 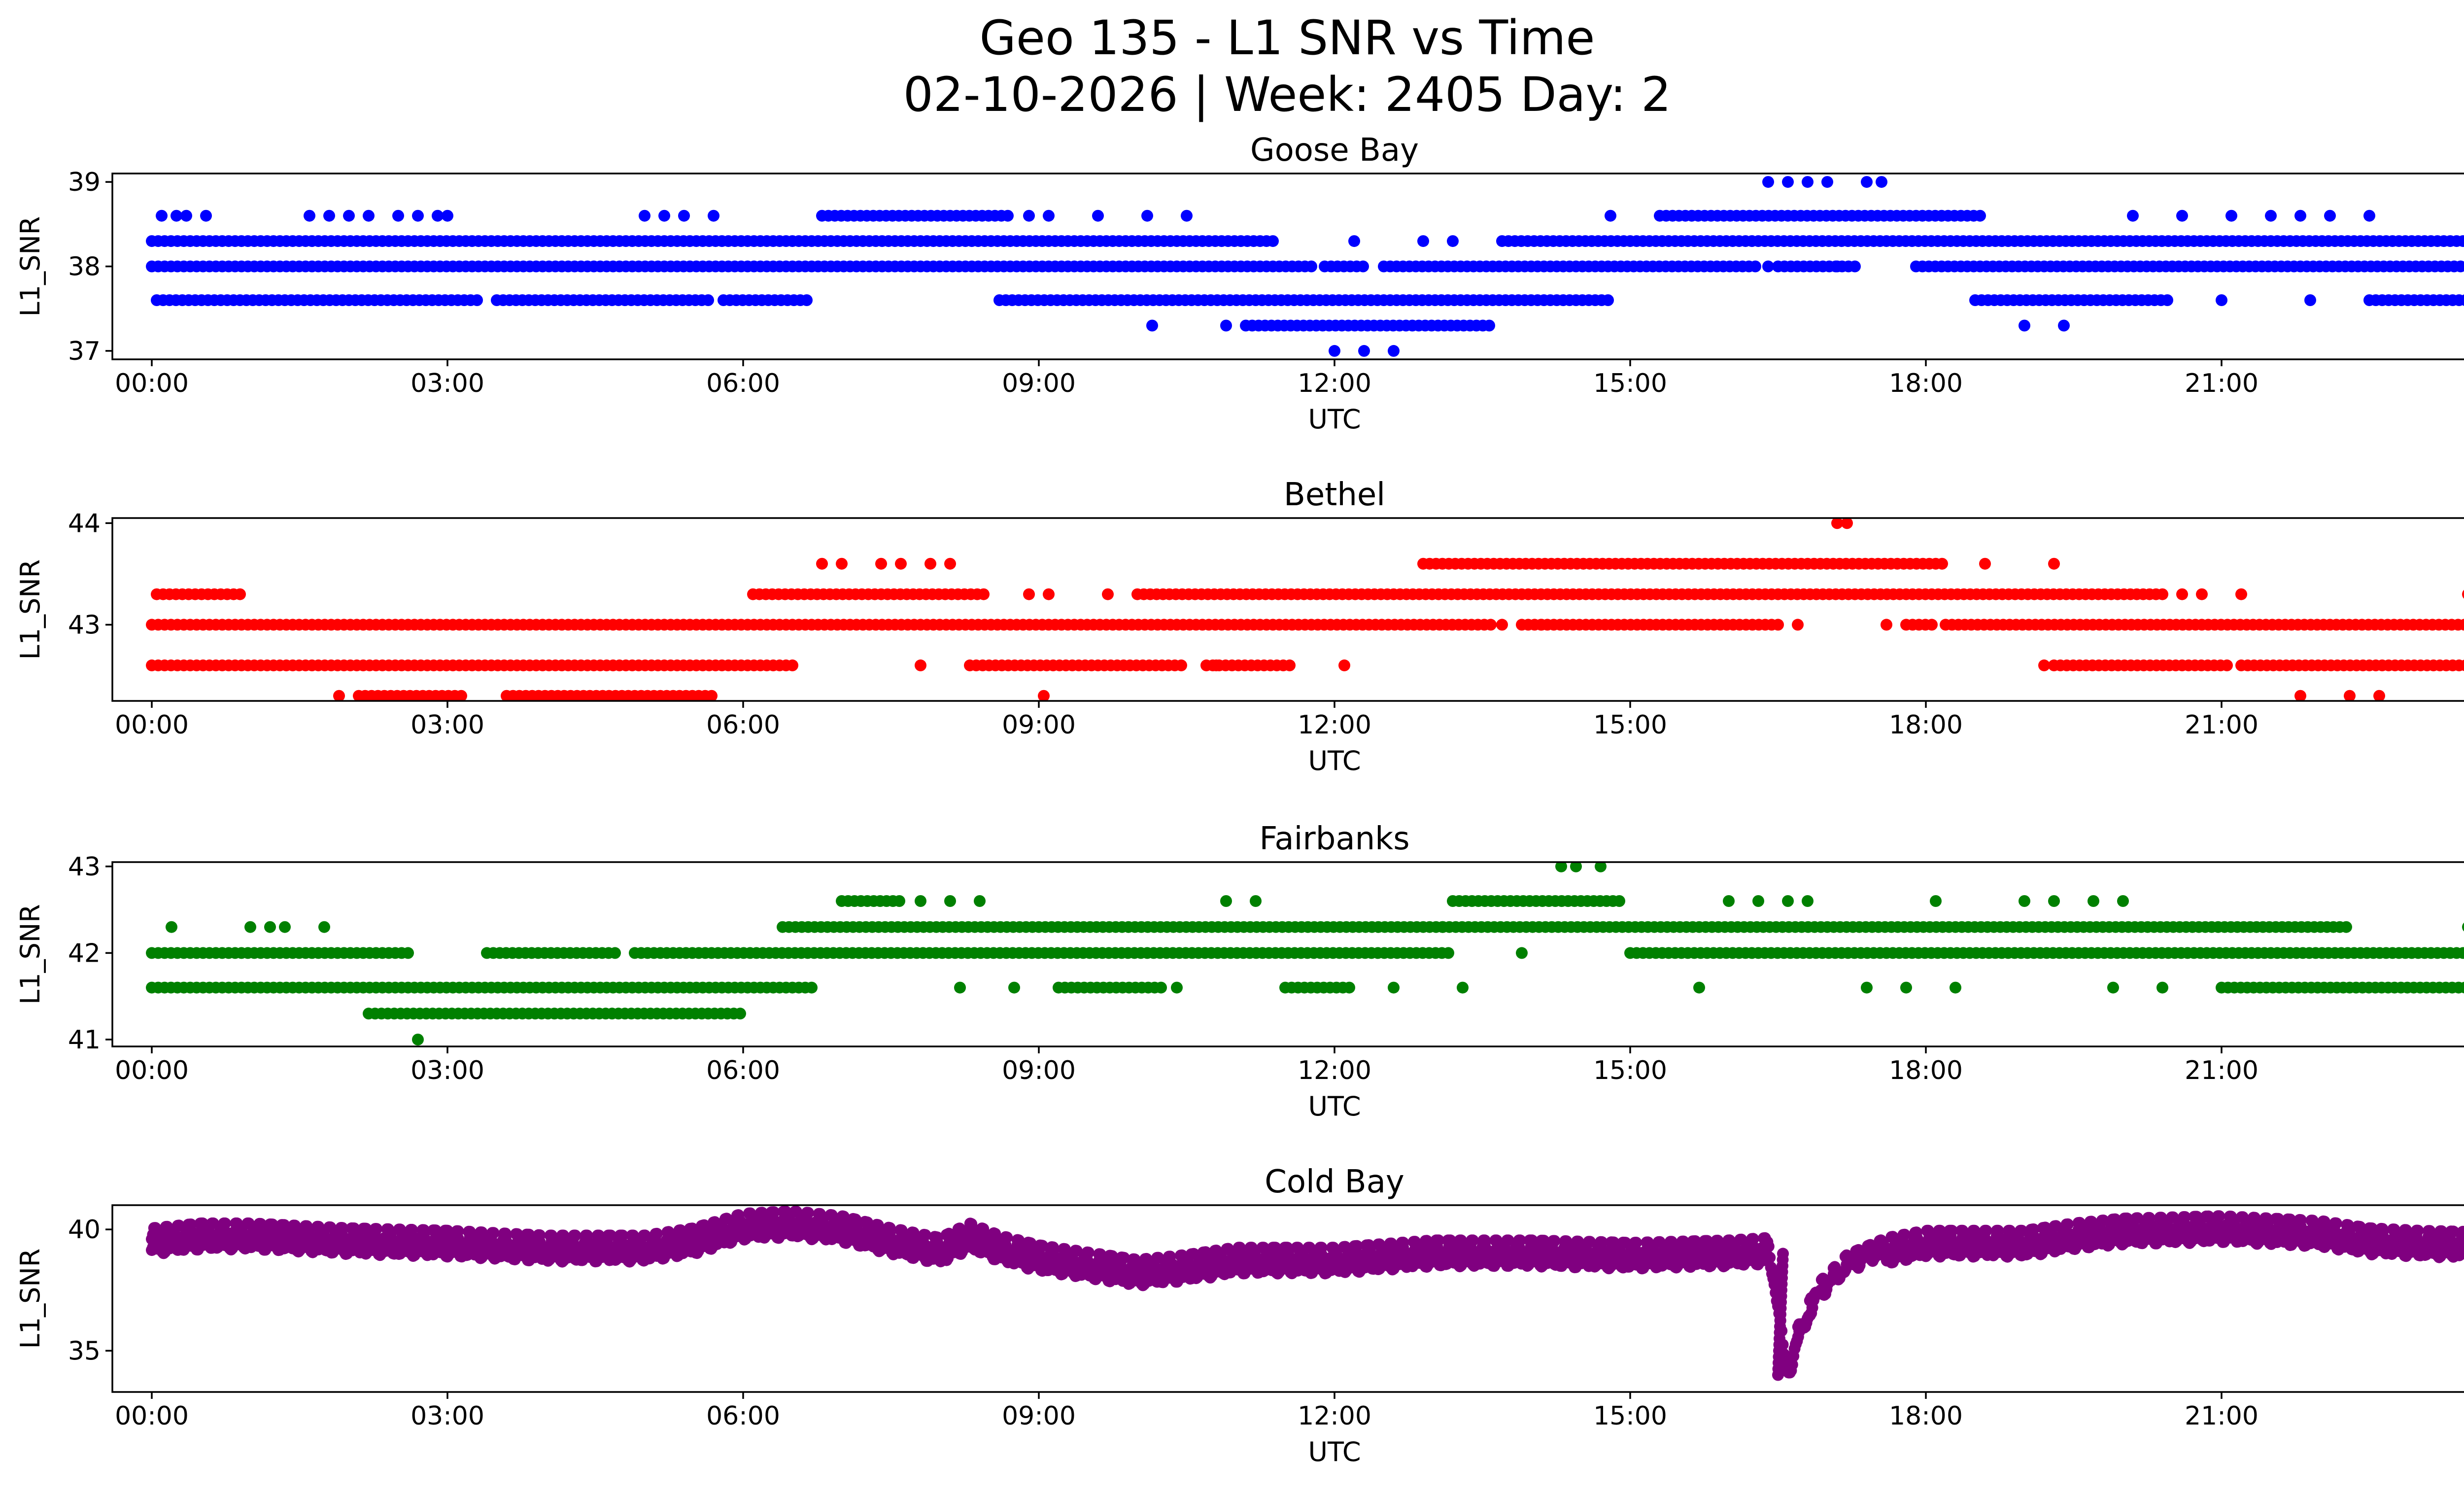 I want to click on y-tick-label: 43, so click(x=84, y=867).